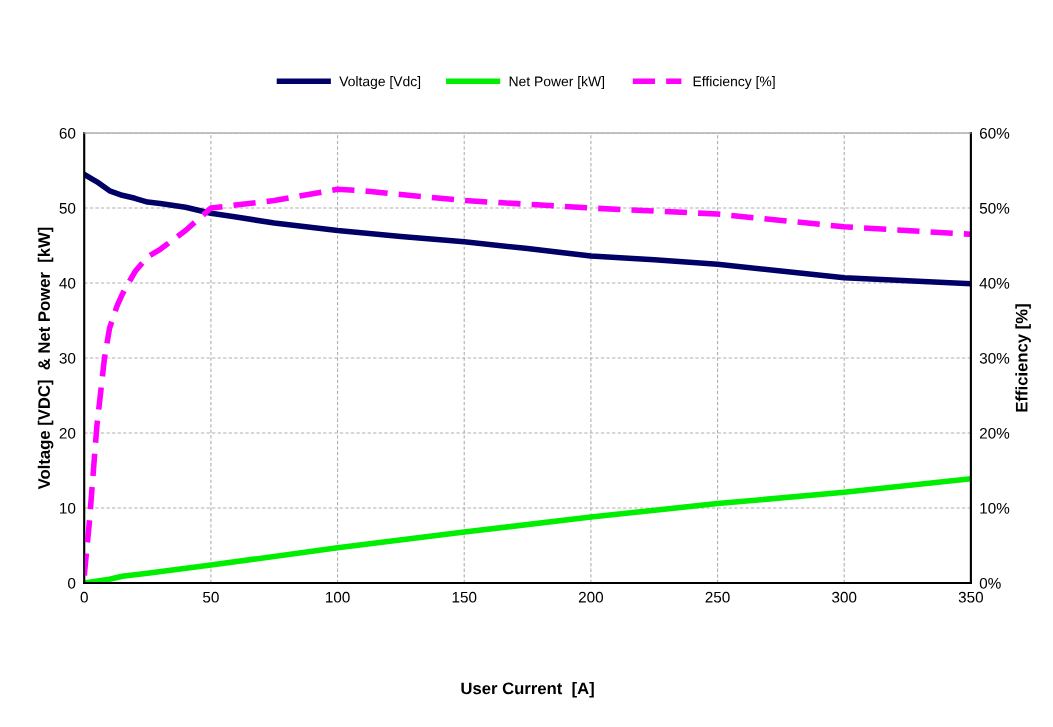  Describe the element at coordinates (67, 208) in the screenshot. I see `y-tick-label: 50` at that location.